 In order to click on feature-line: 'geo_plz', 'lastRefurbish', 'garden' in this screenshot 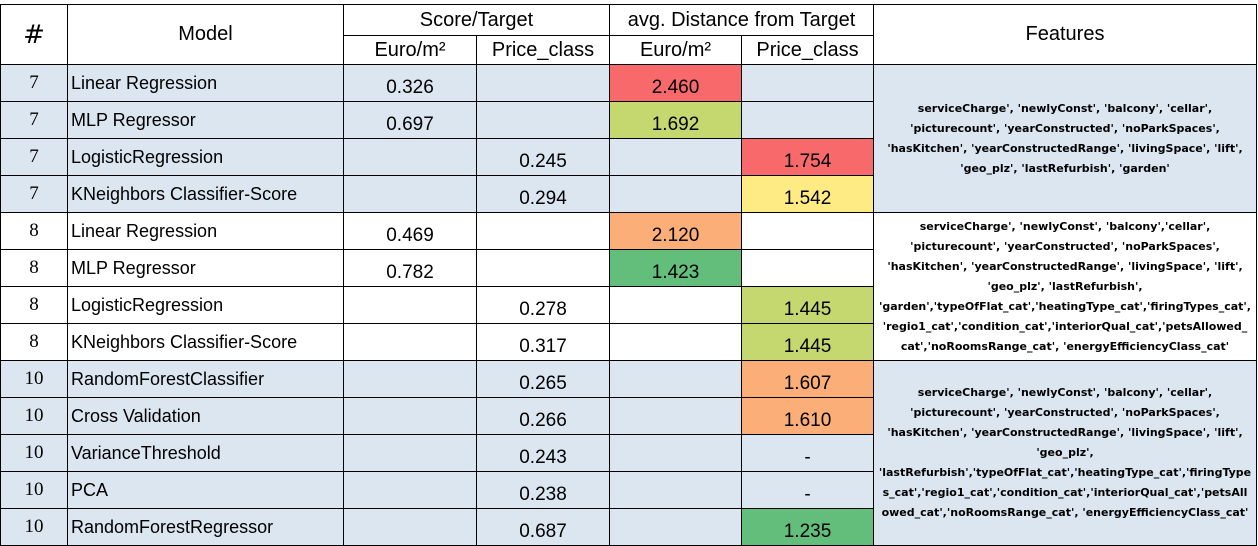, I will do `click(1065, 168)`.